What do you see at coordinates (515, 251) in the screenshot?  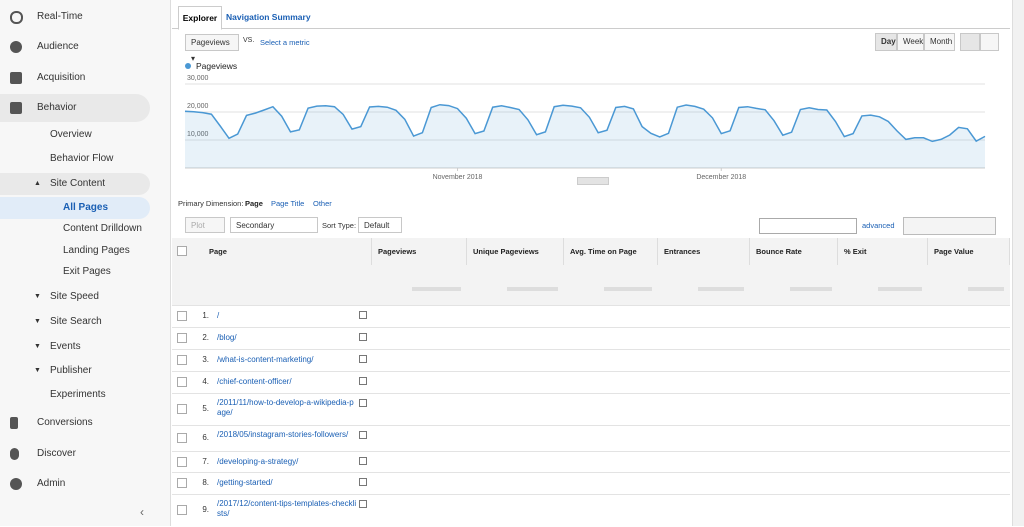 I see `column-header: Unique Pageviews` at bounding box center [515, 251].